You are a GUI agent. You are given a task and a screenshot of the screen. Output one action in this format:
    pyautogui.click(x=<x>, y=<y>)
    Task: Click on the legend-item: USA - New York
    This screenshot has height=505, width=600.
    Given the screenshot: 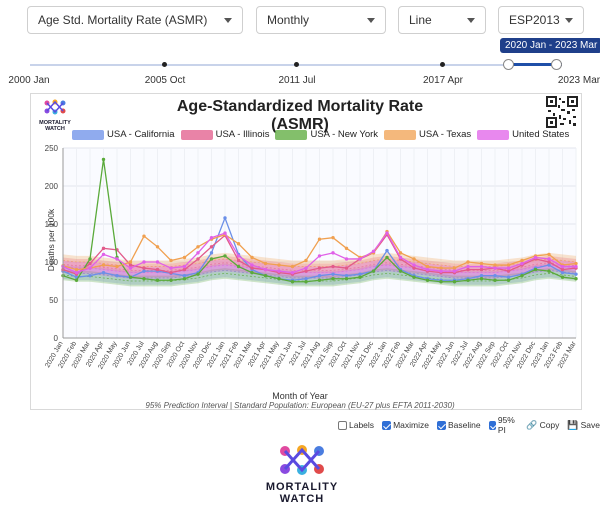 What is the action you would take?
    pyautogui.click(x=326, y=134)
    